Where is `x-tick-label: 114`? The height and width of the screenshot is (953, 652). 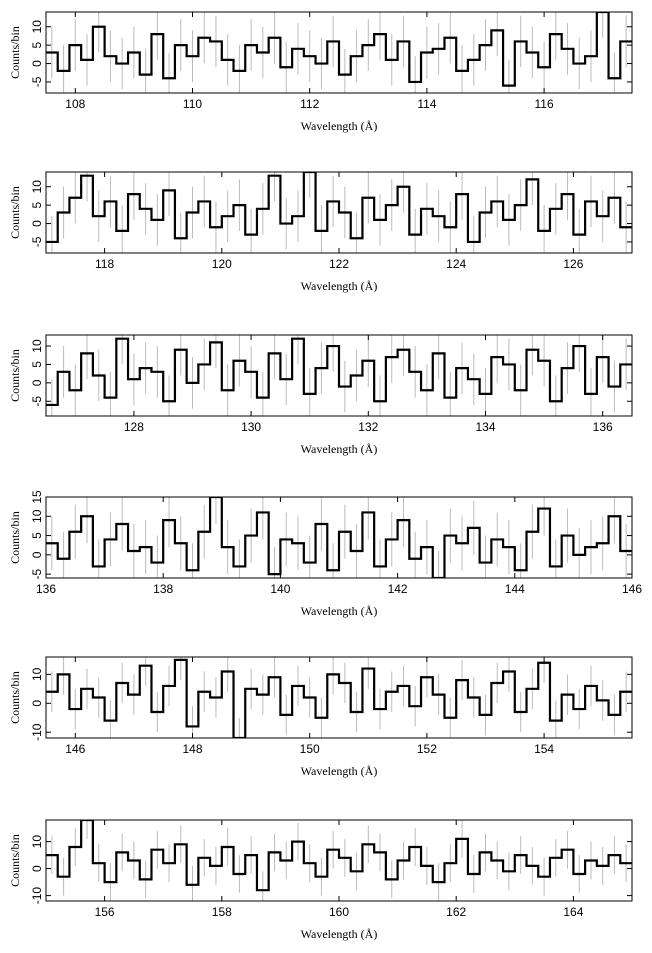 x-tick-label: 114 is located at coordinates (426, 104).